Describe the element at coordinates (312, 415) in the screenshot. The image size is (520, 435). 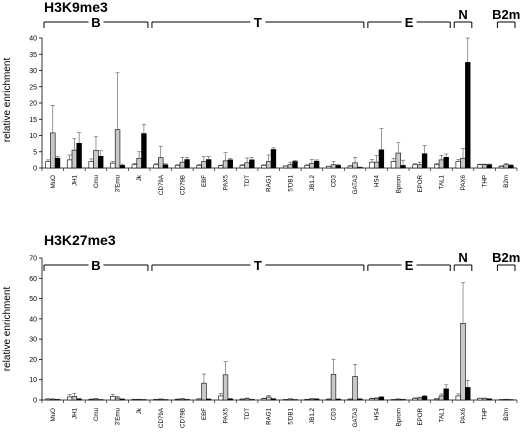
I see `category-label: JB1.2` at that location.